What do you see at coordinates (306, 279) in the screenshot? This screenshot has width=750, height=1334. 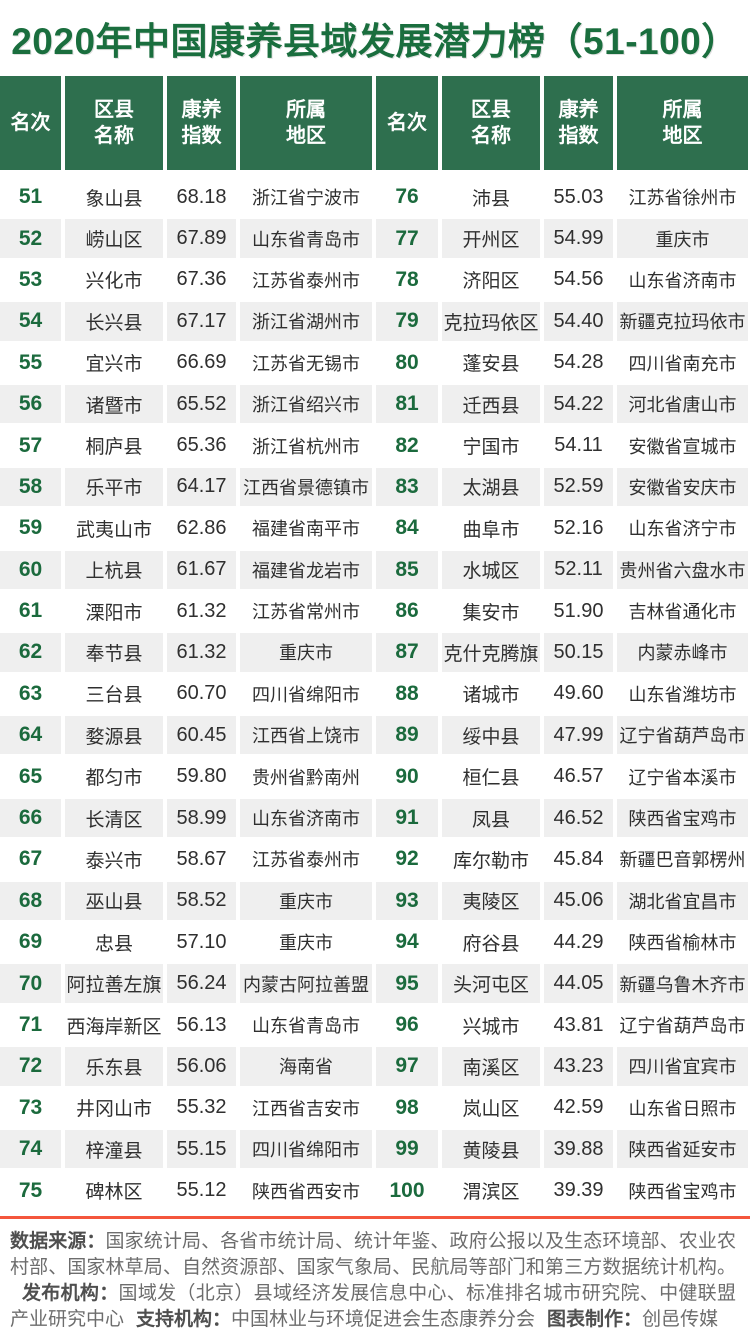 I see `region-cell: 江苏省泰州市` at bounding box center [306, 279].